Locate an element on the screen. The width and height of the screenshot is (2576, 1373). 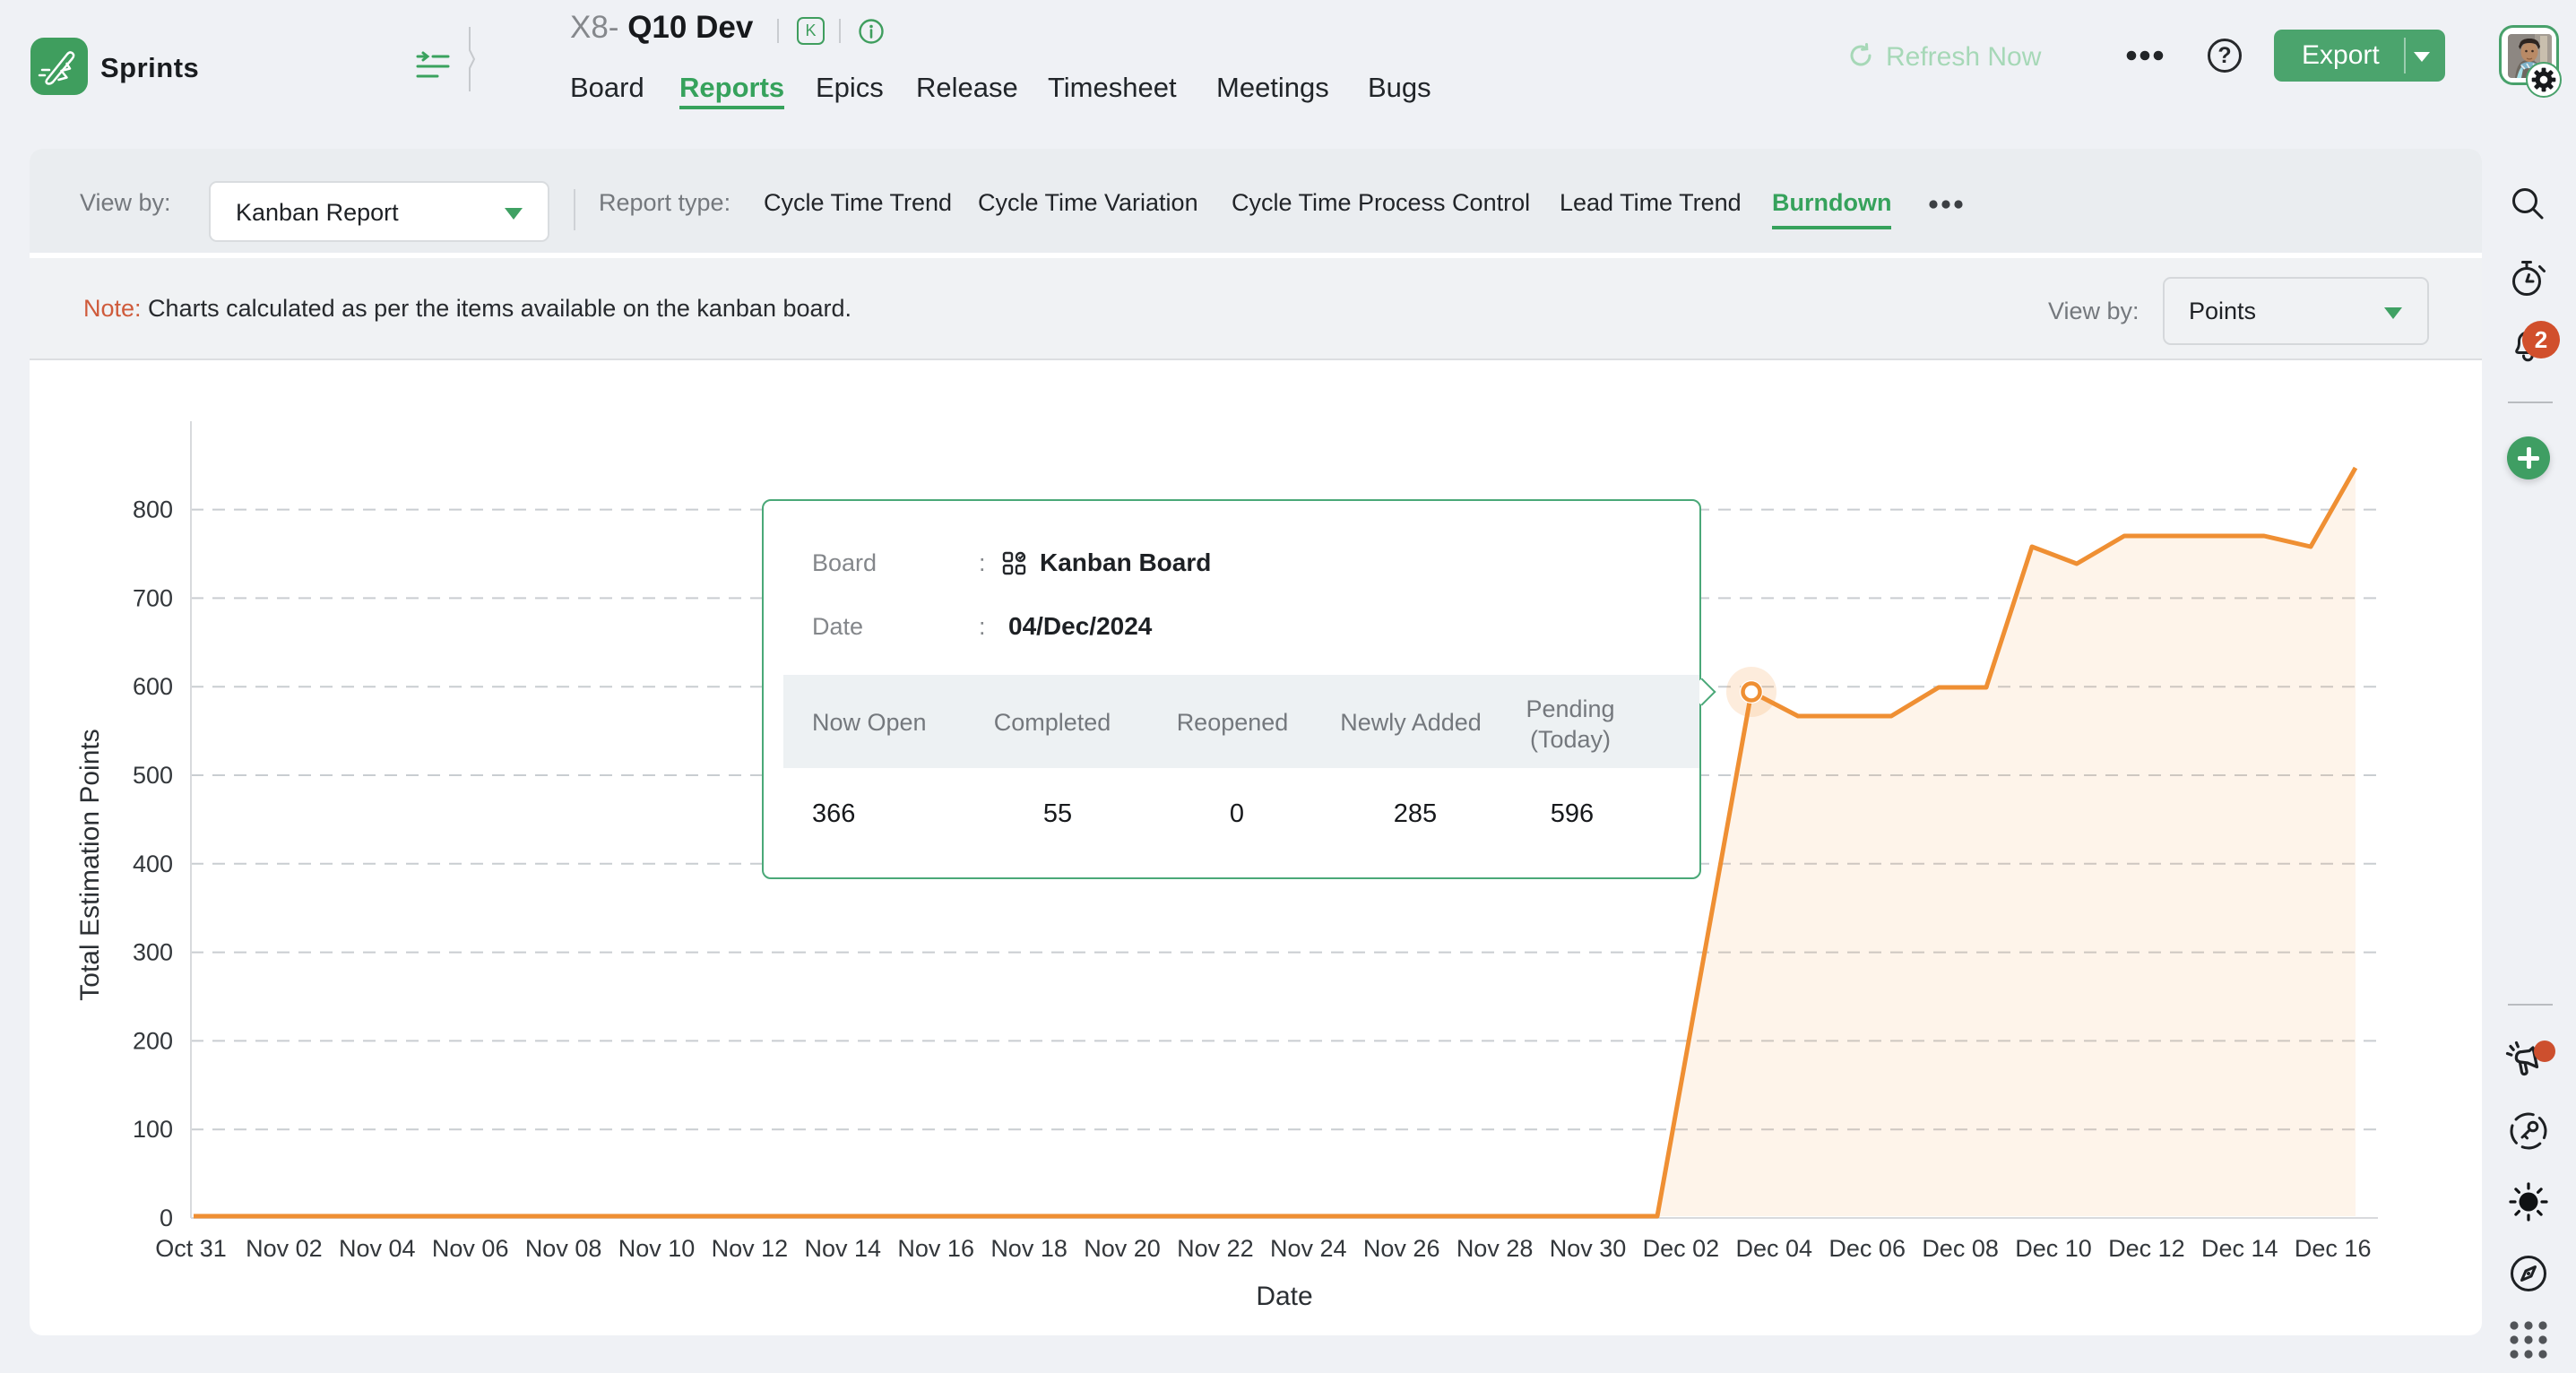
svg-text: Nov 14 is located at coordinates (843, 1248).